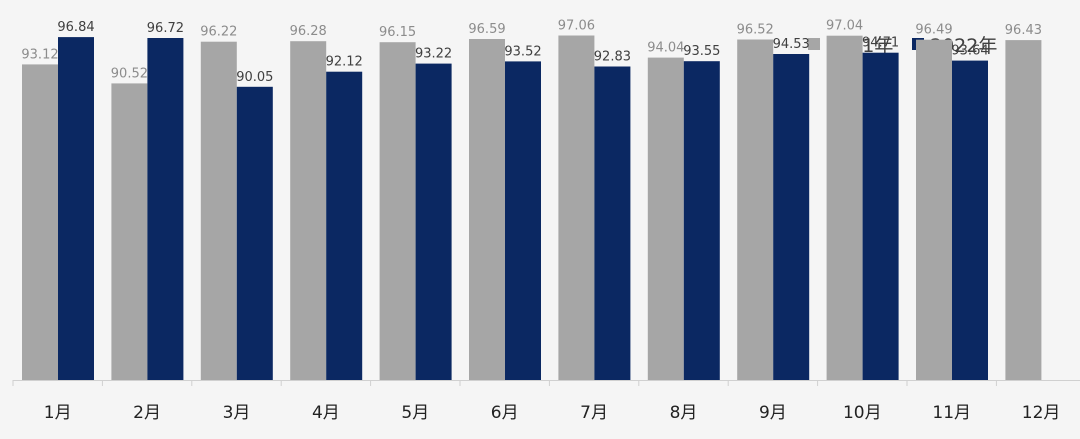  I want to click on x-tick-label-1: 1月, so click(58, 413).